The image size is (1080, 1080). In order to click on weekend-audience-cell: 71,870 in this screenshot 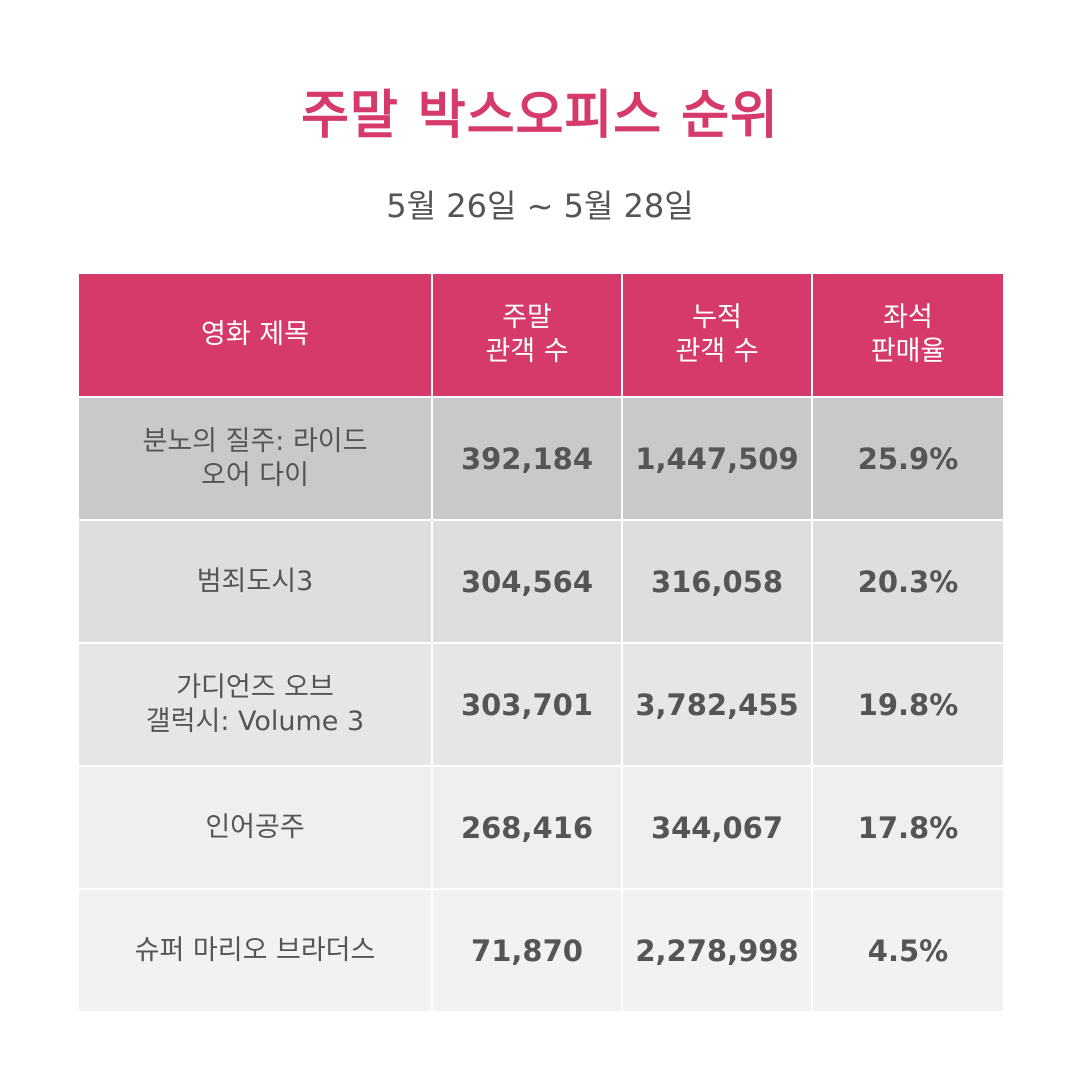, I will do `click(527, 950)`.